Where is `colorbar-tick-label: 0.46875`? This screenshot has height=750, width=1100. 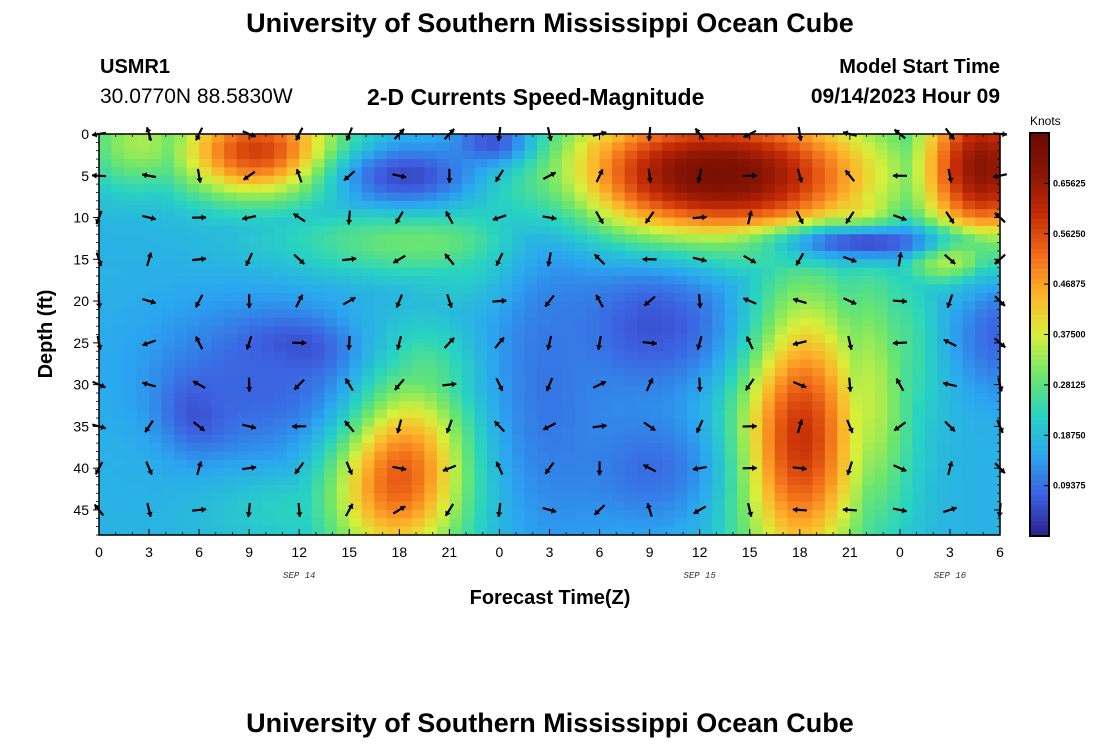 colorbar-tick-label: 0.46875 is located at coordinates (1069, 284).